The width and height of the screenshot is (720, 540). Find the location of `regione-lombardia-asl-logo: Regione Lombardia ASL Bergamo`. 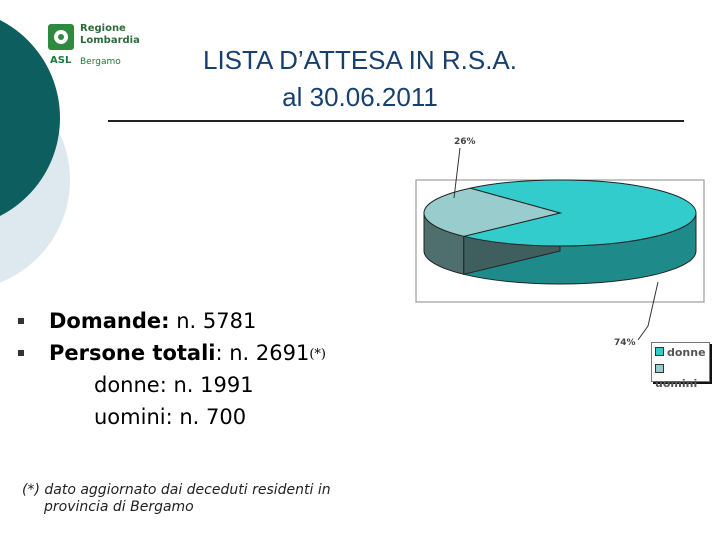

regione-lombardia-asl-logo: Regione Lombardia ASL Bergamo is located at coordinates (102, 47).